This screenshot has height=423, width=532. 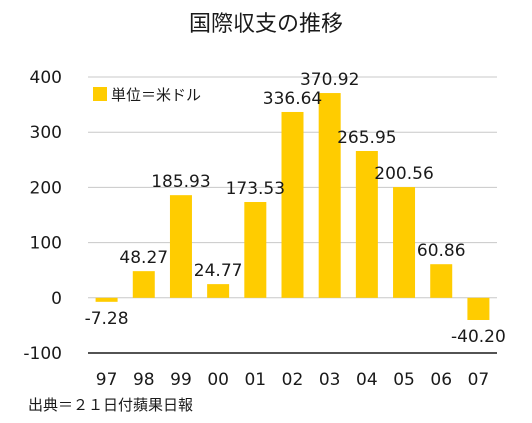 I want to click on y-tick-label: 0, so click(x=56, y=299).